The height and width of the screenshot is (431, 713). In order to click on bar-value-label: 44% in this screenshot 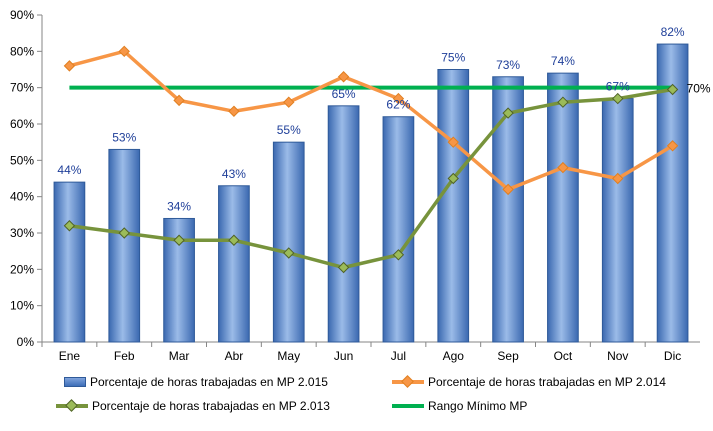, I will do `click(69, 170)`.